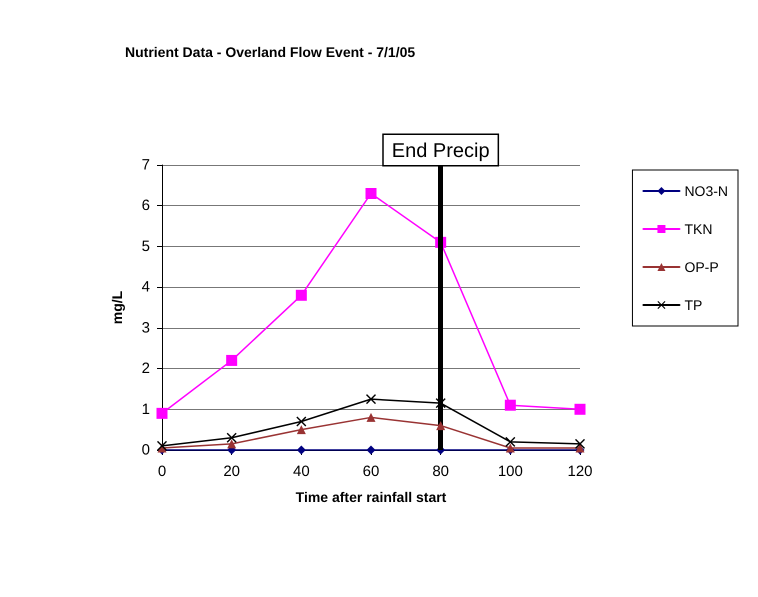  I want to click on legend-label: TP, so click(693, 305).